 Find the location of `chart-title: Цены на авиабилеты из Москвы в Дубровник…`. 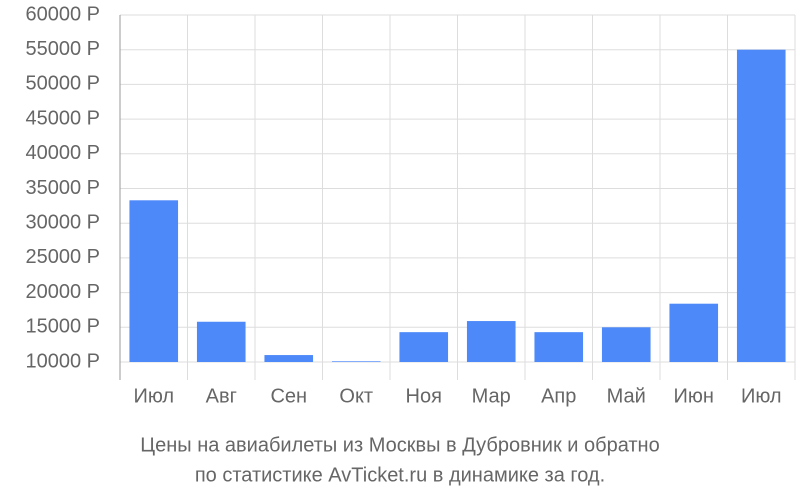

chart-title: Цены на авиабилеты из Москвы в Дубровник… is located at coordinates (399, 445).